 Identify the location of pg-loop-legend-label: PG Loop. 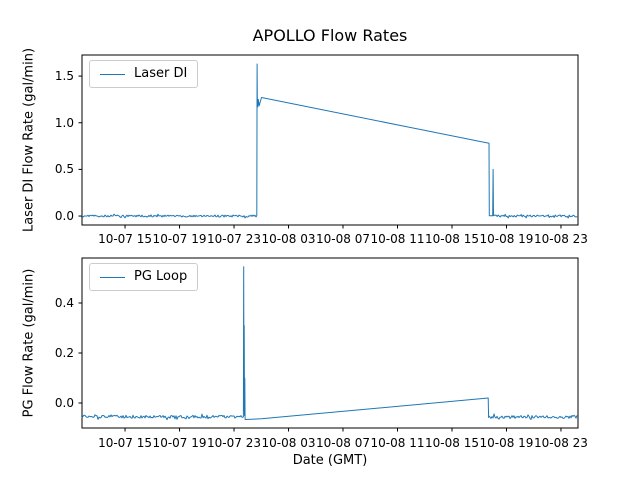
(161, 276).